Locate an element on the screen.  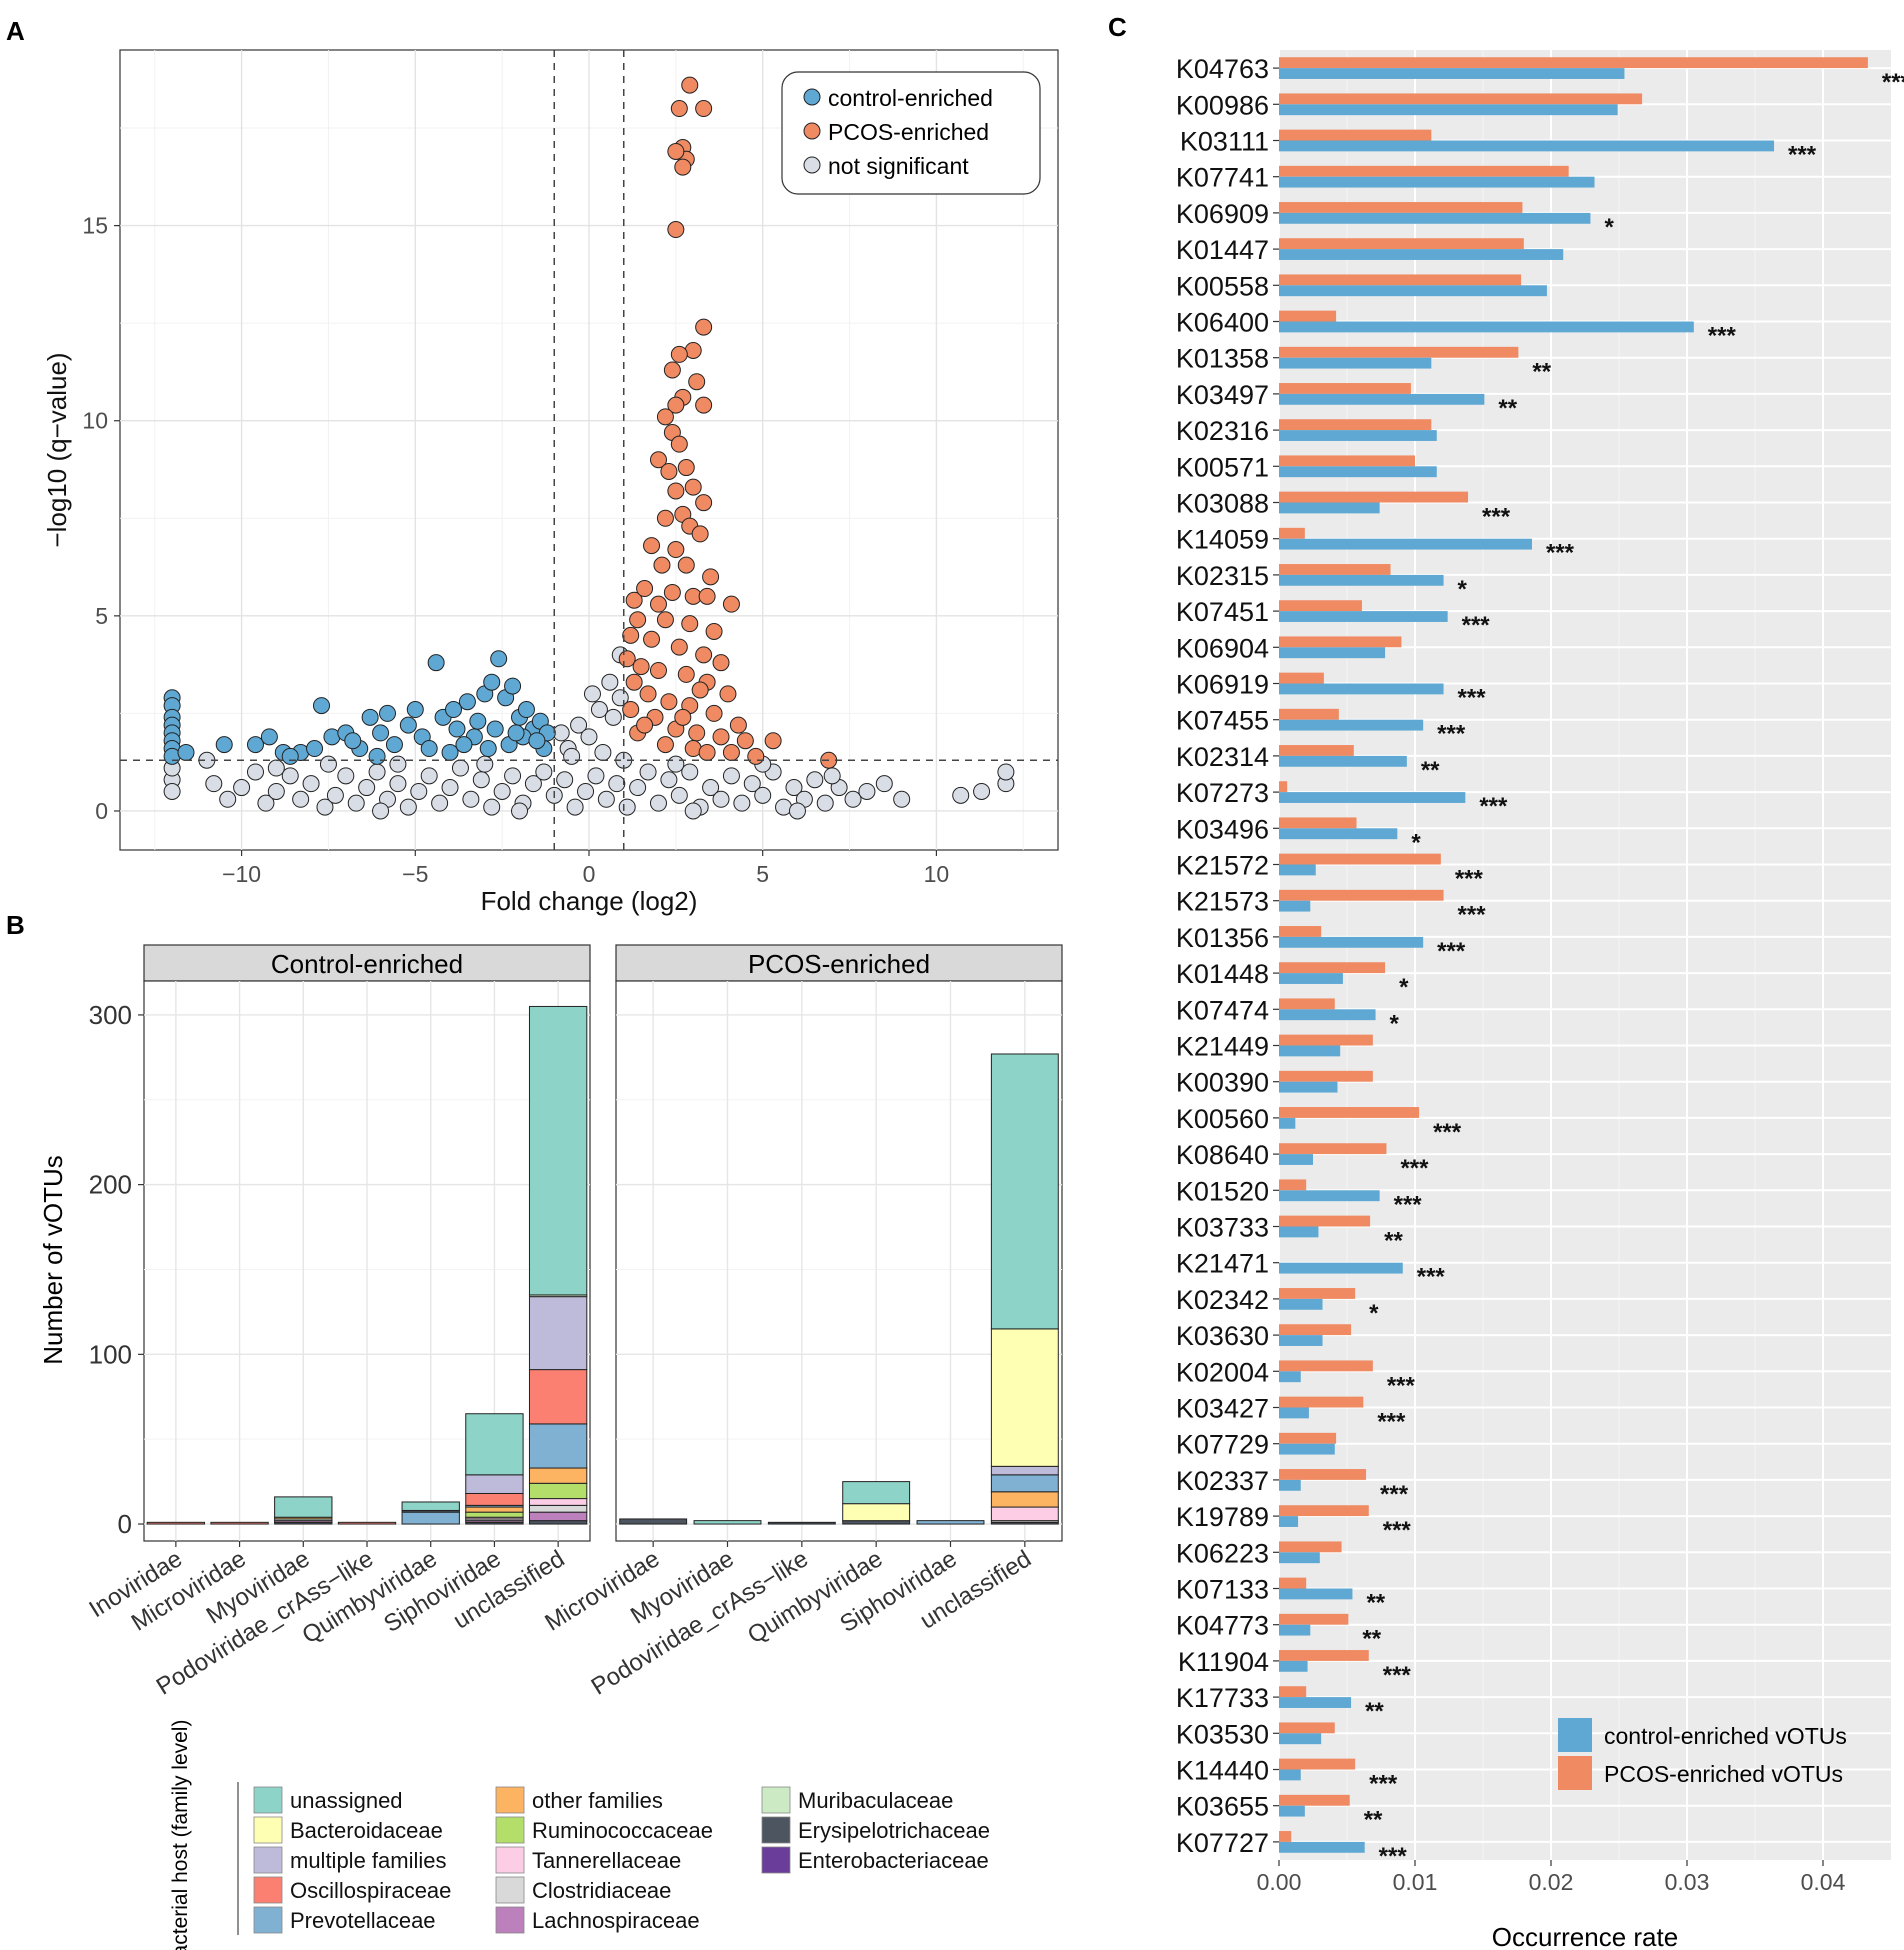
ko-label: K02315 is located at coordinates (1222, 576).